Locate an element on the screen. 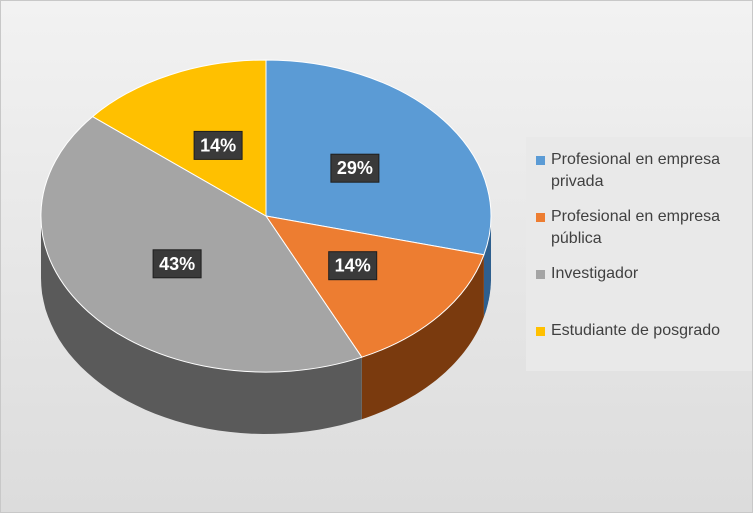 The image size is (753, 514). pie-labels: 29% 14% 43% 14% is located at coordinates (266, 205).